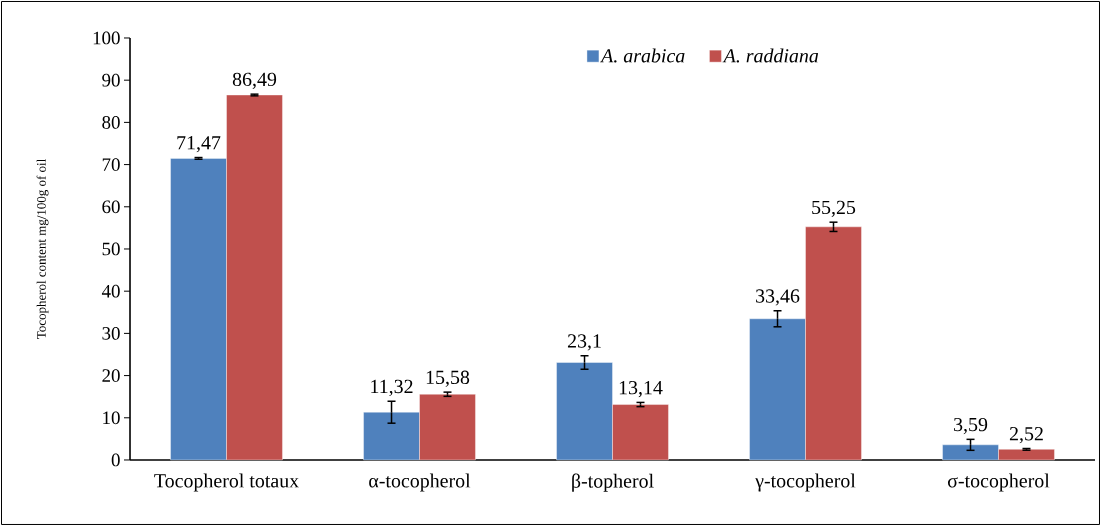  I want to click on y-tick-label: 60, so click(111, 207).